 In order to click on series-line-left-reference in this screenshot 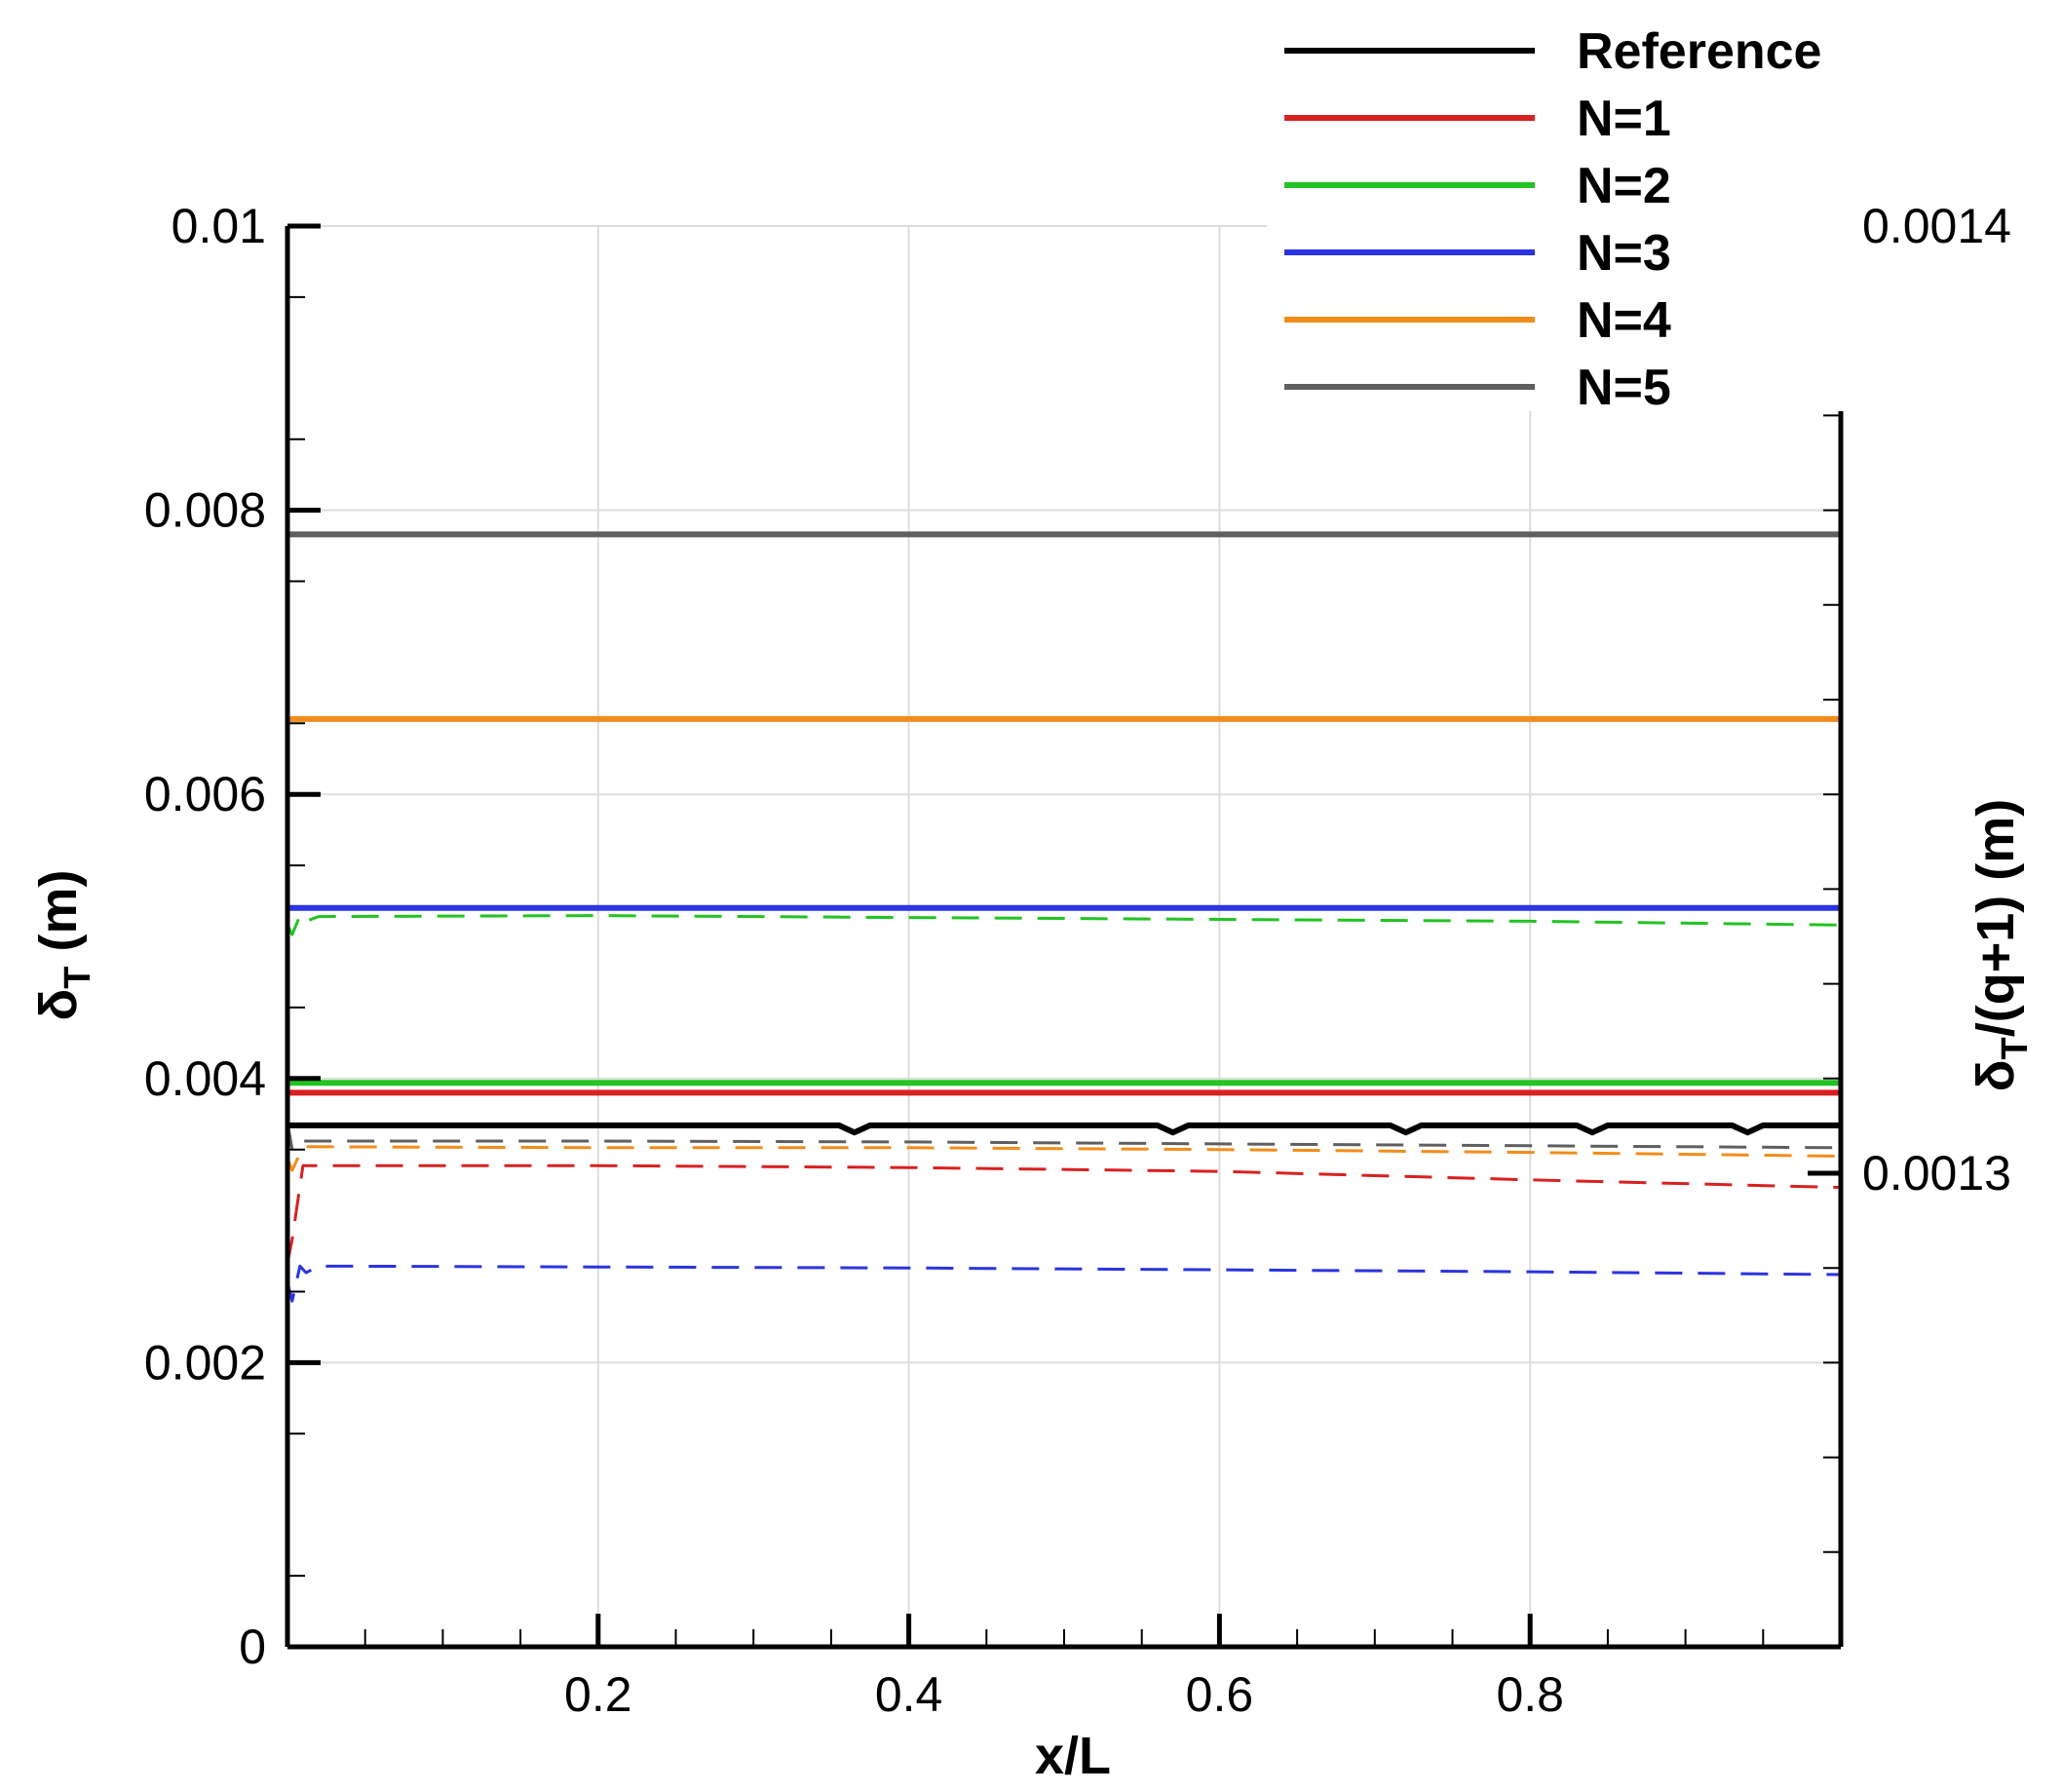, I will do `click(1064, 1129)`.